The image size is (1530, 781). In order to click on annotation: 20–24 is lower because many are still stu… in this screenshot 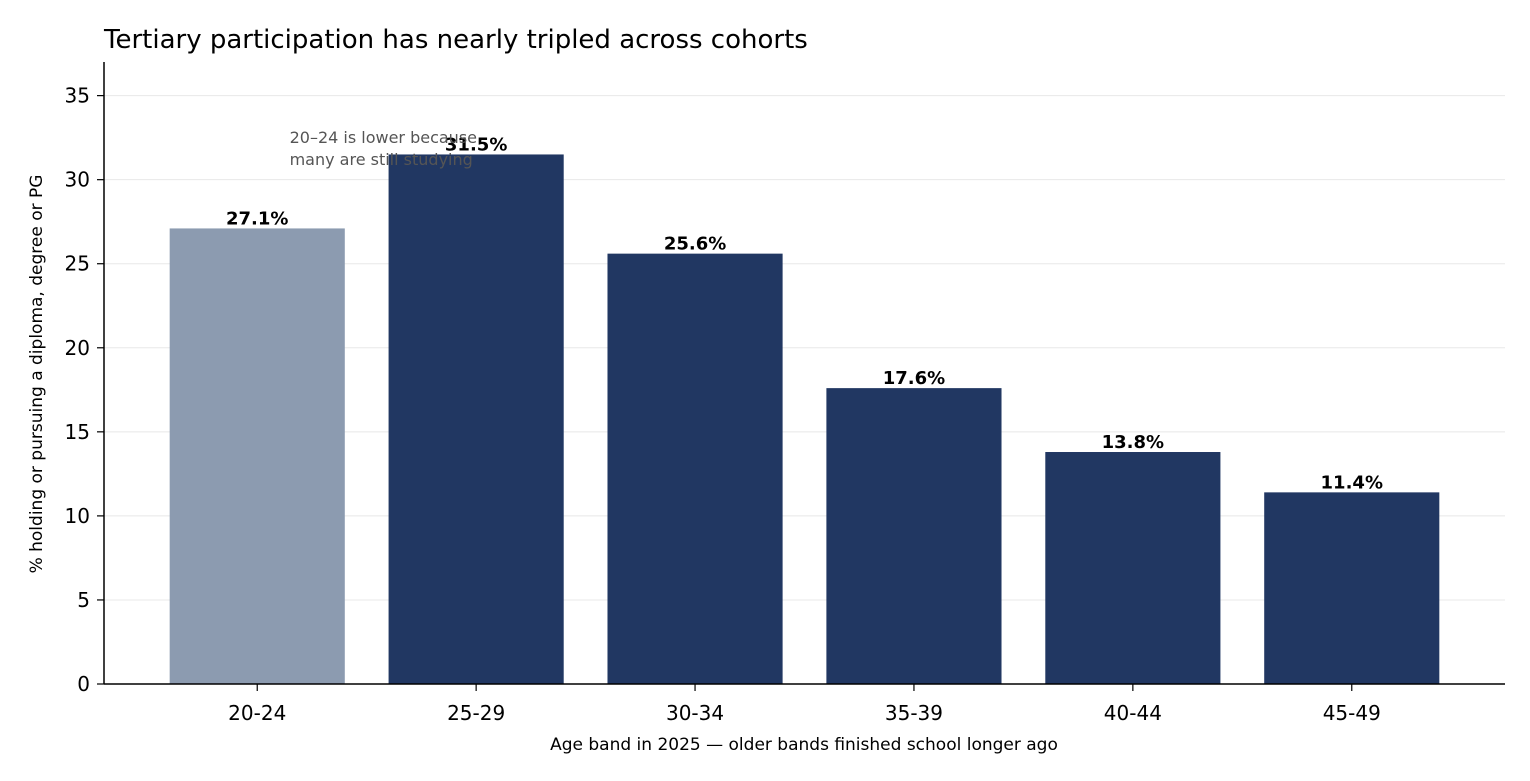, I will do `click(383, 148)`.